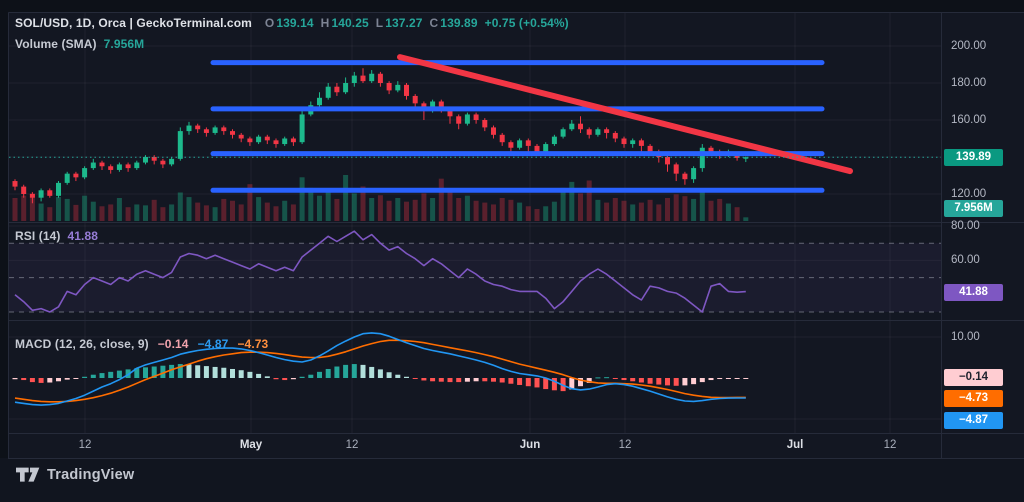 Image resolution: width=1024 pixels, height=502 pixels. Describe the element at coordinates (28, 475) in the screenshot. I see `tradingview-logo-icon` at that location.